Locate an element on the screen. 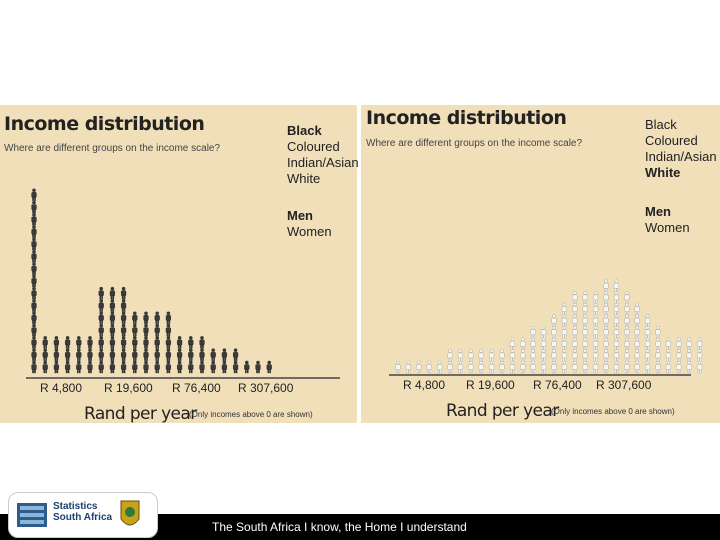 This screenshot has height=540, width=720. logo-graphic is located at coordinates (78, 513).